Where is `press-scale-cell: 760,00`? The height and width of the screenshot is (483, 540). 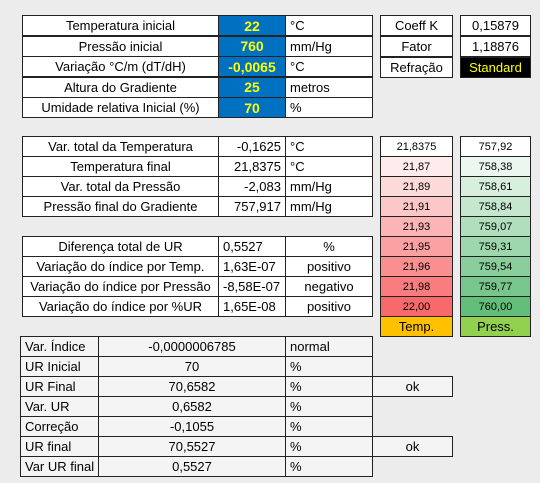
press-scale-cell: 760,00 is located at coordinates (495, 306).